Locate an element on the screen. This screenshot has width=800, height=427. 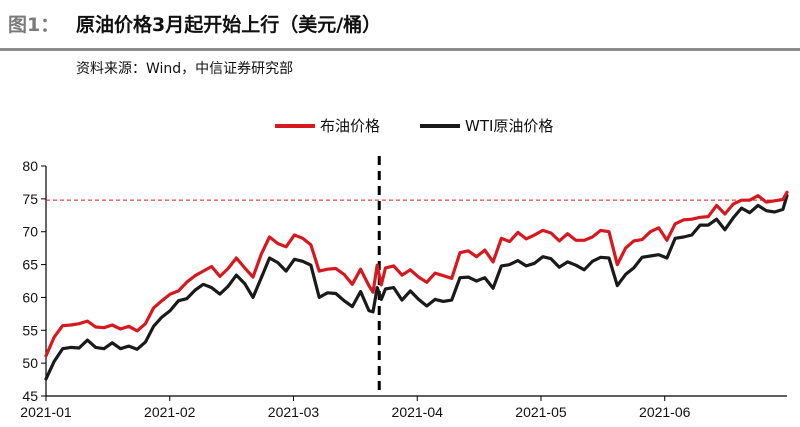
source-note: 资料来源：Wind，中信证券研究部 is located at coordinates (185, 69).